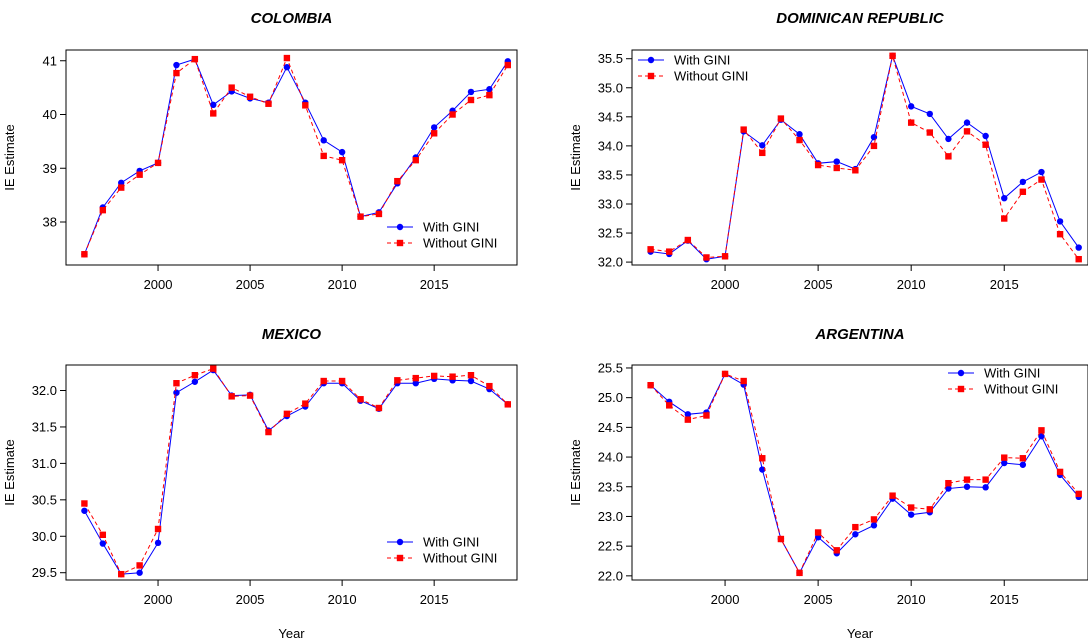 The width and height of the screenshot is (1088, 643). I want to click on y-tick-label: 31.0, so click(44, 463).